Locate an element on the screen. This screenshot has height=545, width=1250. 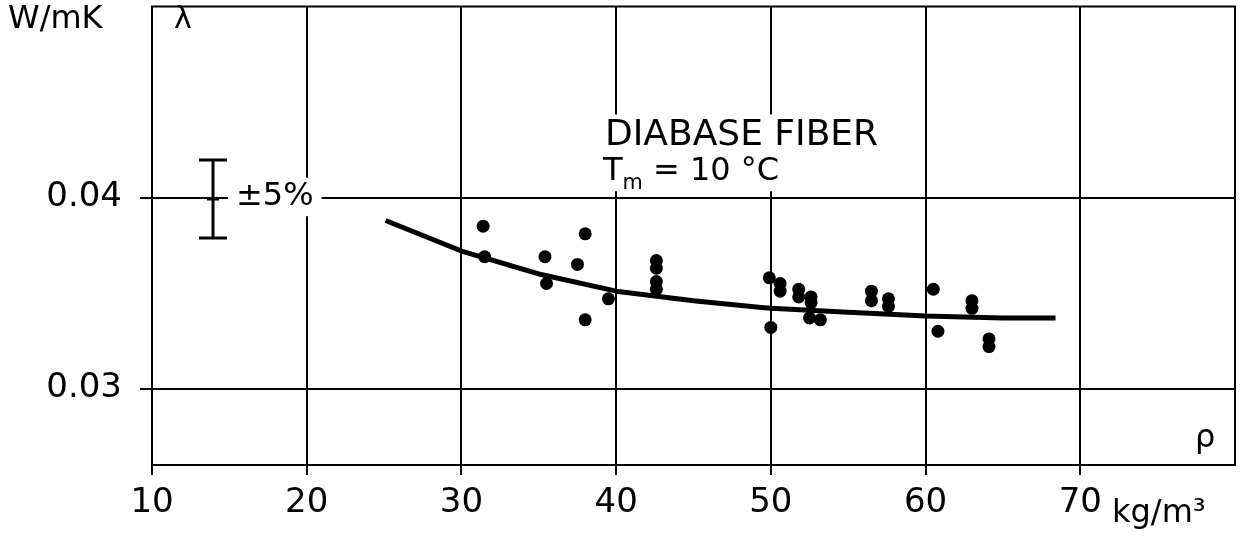
x-tick-label: 50 is located at coordinates (771, 500).